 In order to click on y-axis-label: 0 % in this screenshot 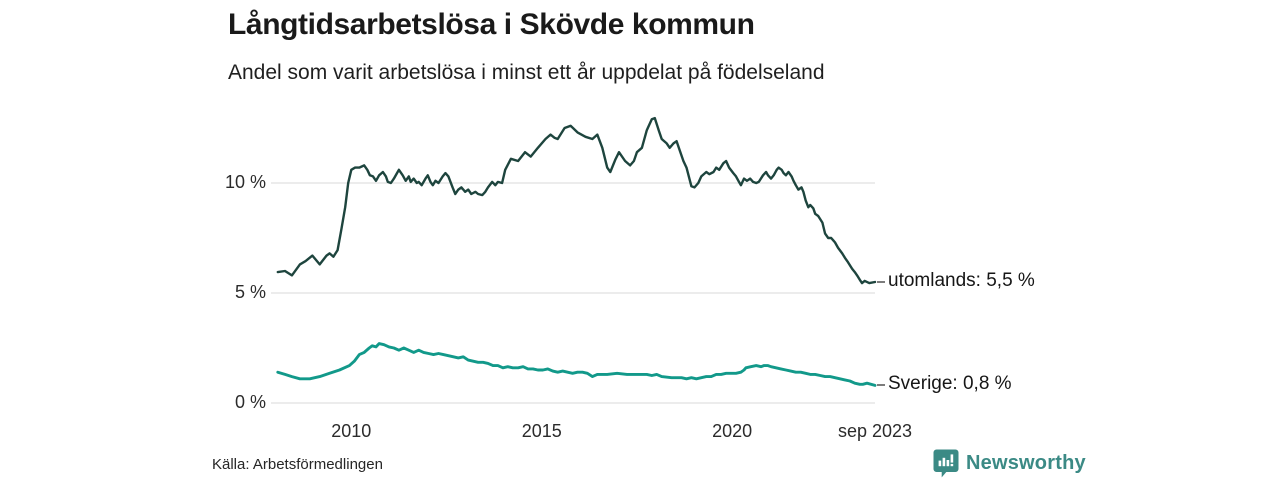, I will do `click(250, 402)`.